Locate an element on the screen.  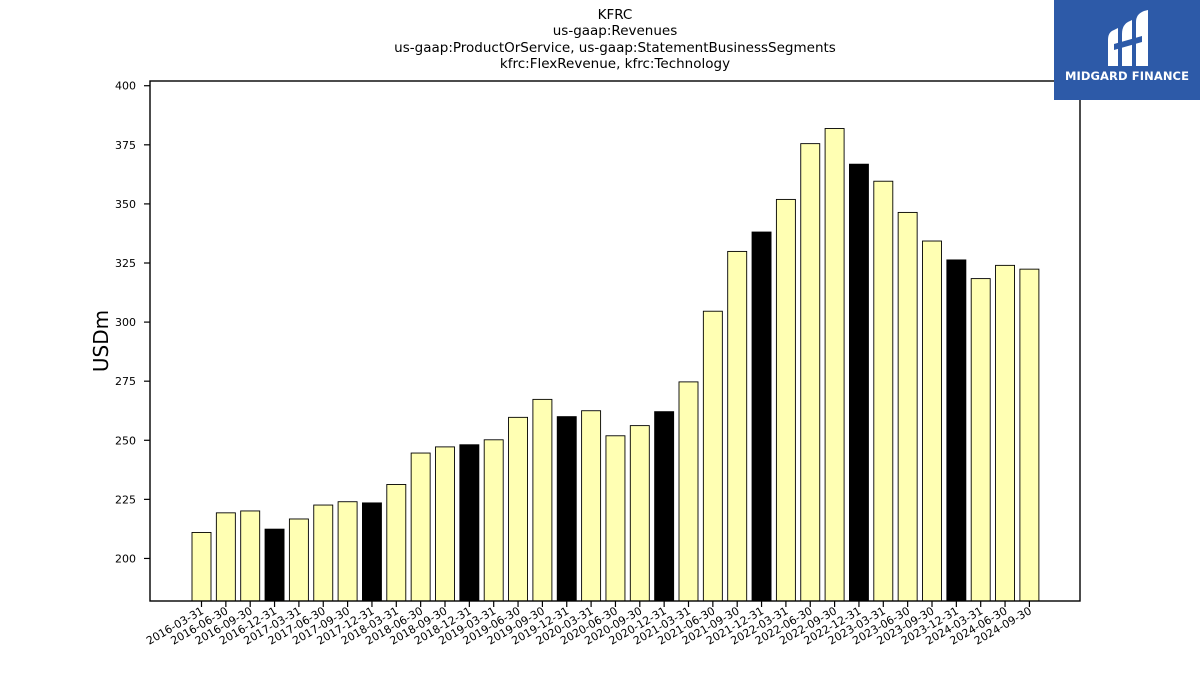
y-tick-label: 275 is located at coordinates (125, 381).